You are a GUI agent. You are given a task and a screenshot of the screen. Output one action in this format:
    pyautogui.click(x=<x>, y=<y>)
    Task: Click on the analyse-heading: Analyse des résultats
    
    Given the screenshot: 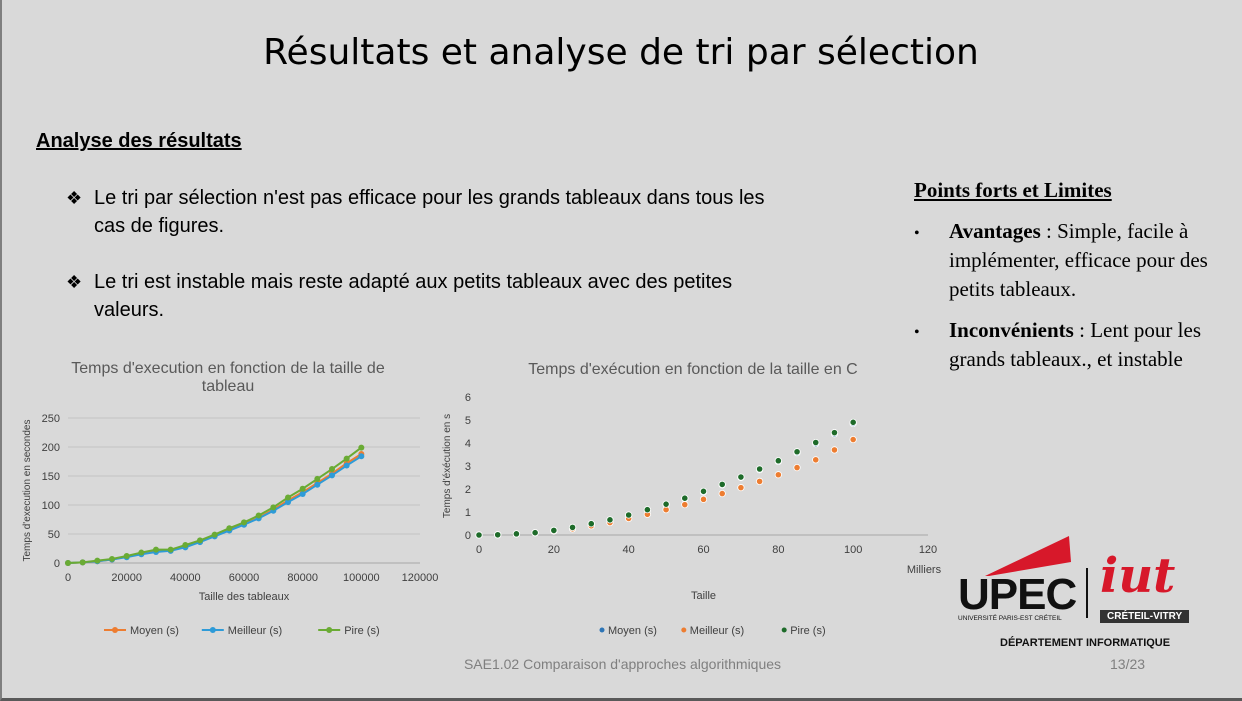 What is the action you would take?
    pyautogui.click(x=139, y=141)
    